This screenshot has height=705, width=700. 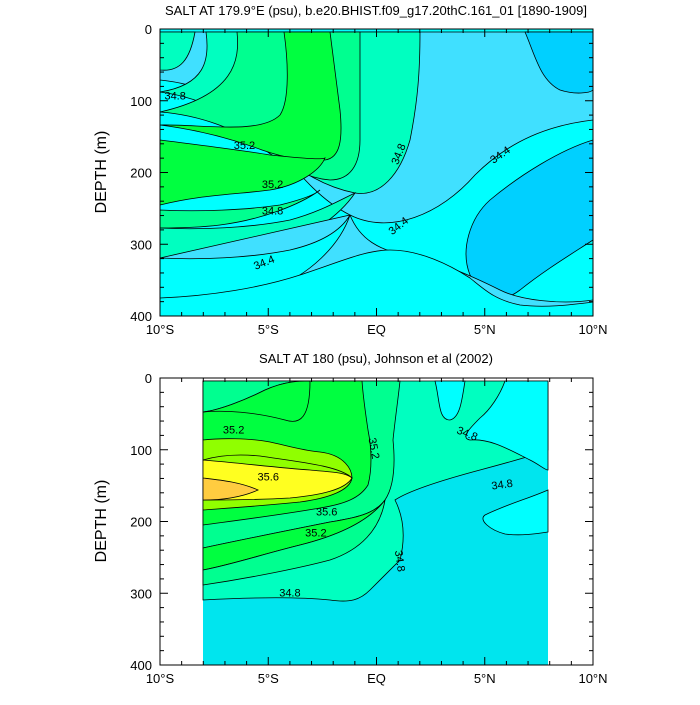 What do you see at coordinates (256, 401) in the screenshot?
I see `fill-35.2-top` at bounding box center [256, 401].